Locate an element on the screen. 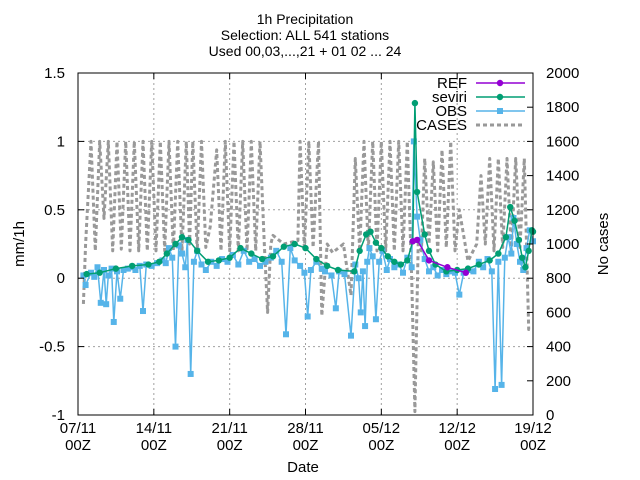  y2-tick-label: 1600 is located at coordinates (562, 141).